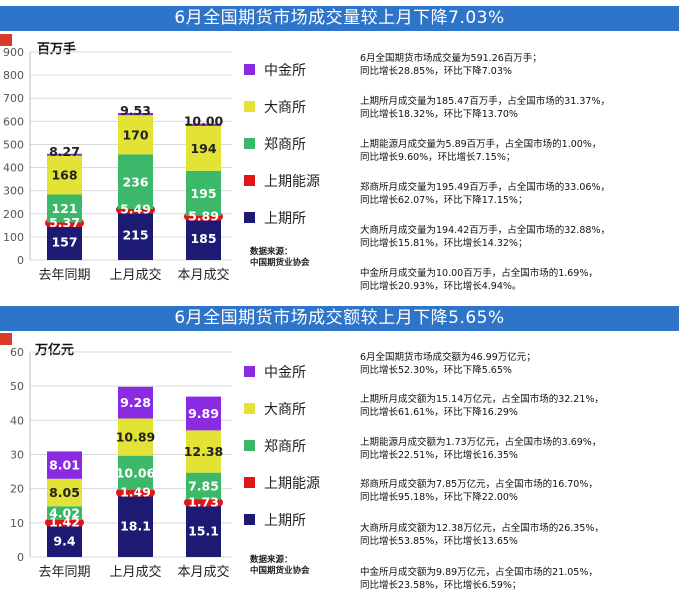 This screenshot has width=679, height=598. Describe the element at coordinates (285, 70) in the screenshot. I see `legend-label: 中金所` at that location.